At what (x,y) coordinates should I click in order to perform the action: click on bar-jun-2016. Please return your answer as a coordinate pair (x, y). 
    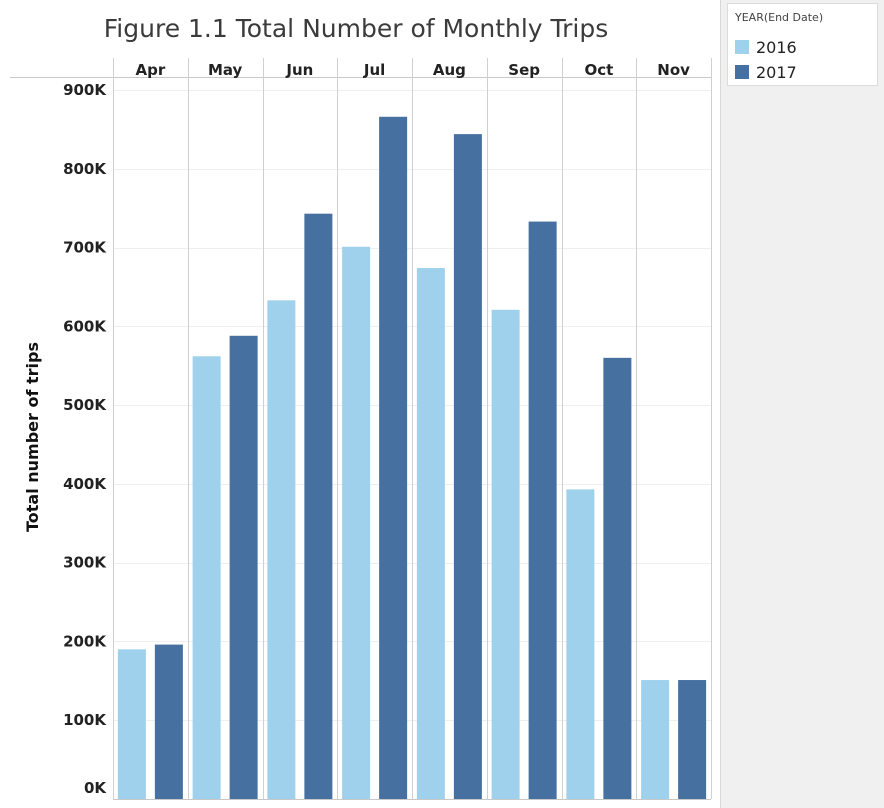
    Looking at the image, I should click on (281, 549).